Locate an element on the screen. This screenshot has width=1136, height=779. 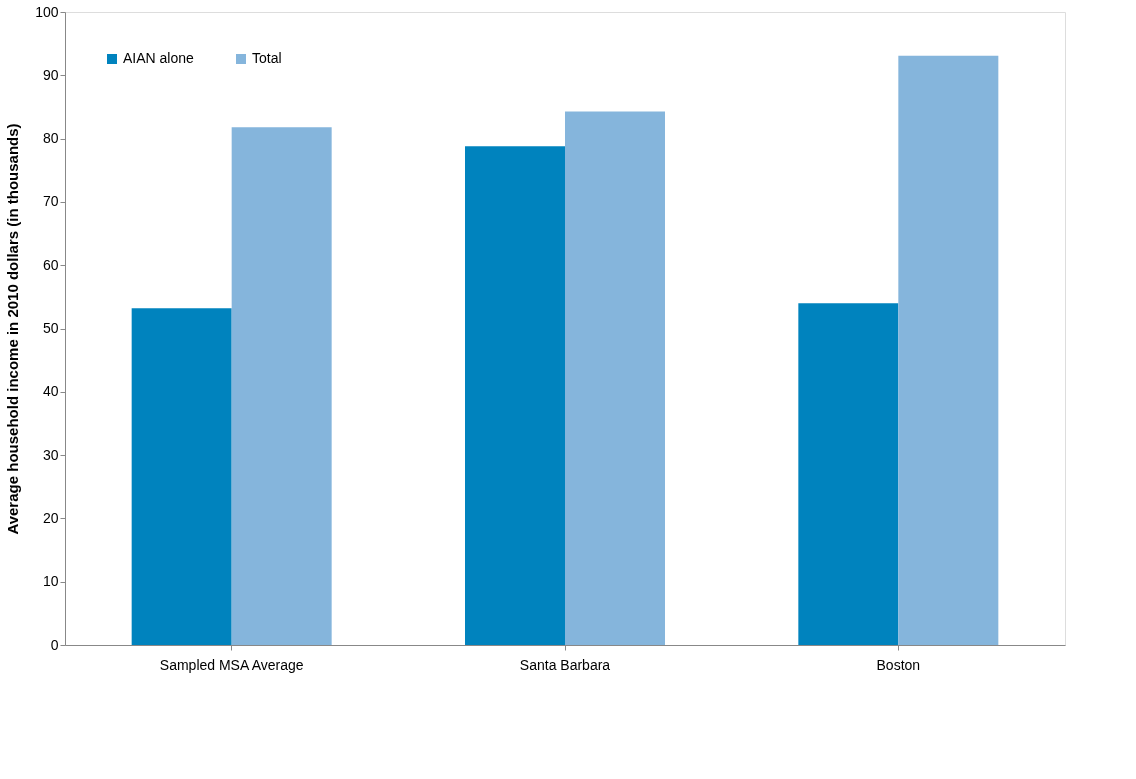
y-tick-label: 40 is located at coordinates (50, 391).